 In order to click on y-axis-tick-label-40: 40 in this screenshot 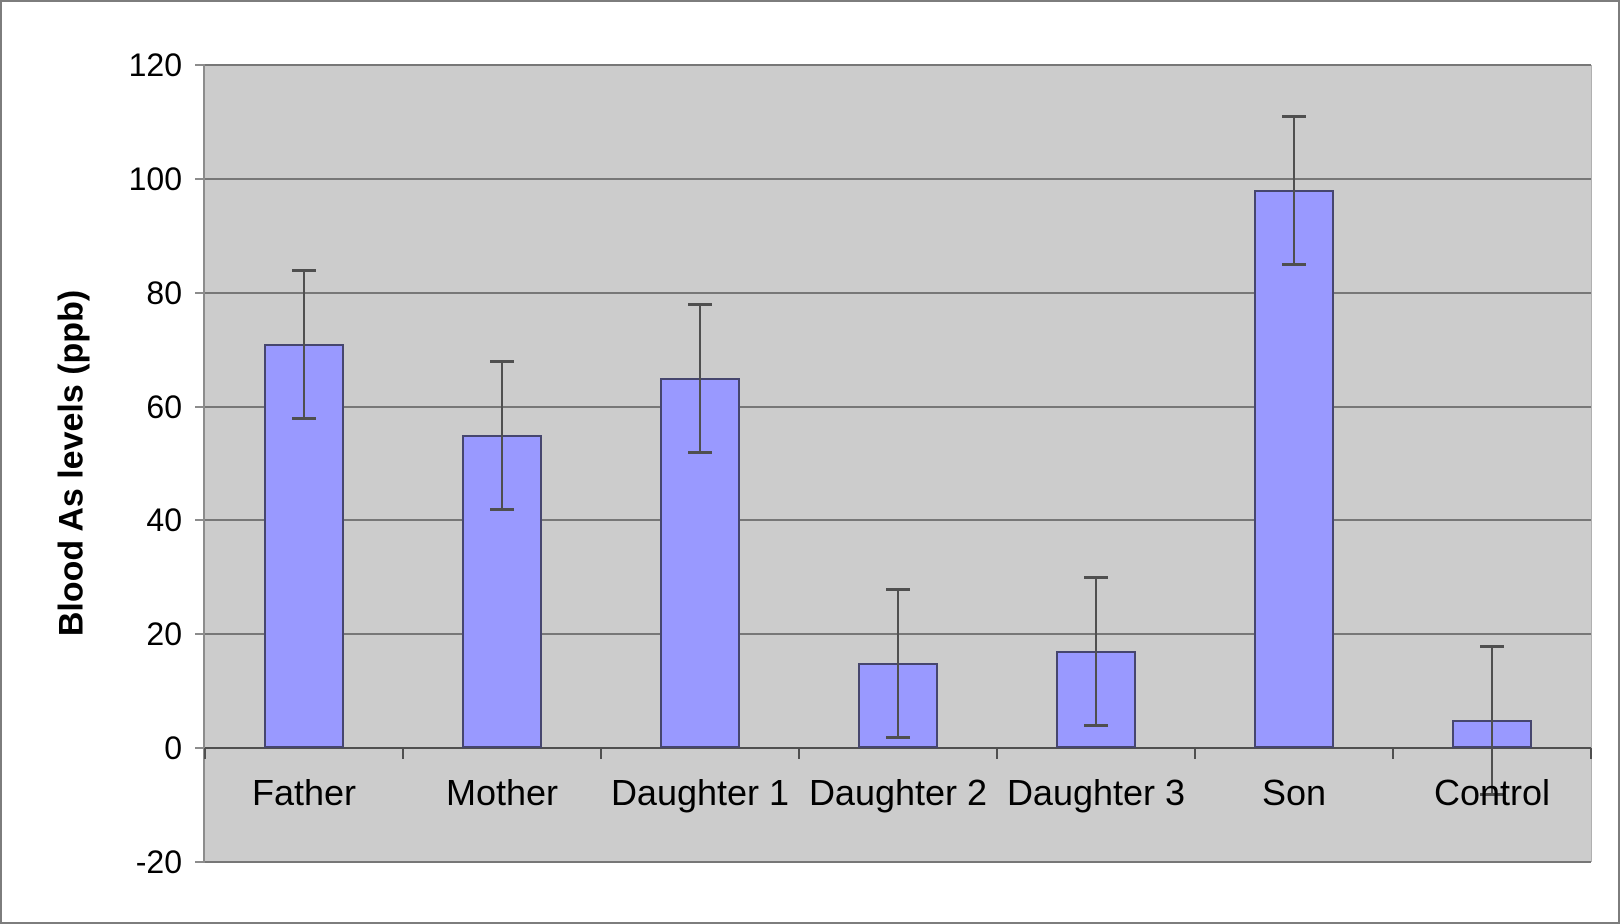, I will do `click(164, 520)`.